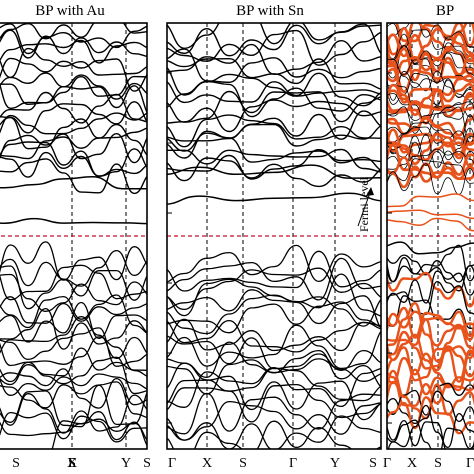 The width and height of the screenshot is (474, 474). Describe the element at coordinates (270, 11) in the screenshot. I see `panel-title: BP with Sn` at that location.